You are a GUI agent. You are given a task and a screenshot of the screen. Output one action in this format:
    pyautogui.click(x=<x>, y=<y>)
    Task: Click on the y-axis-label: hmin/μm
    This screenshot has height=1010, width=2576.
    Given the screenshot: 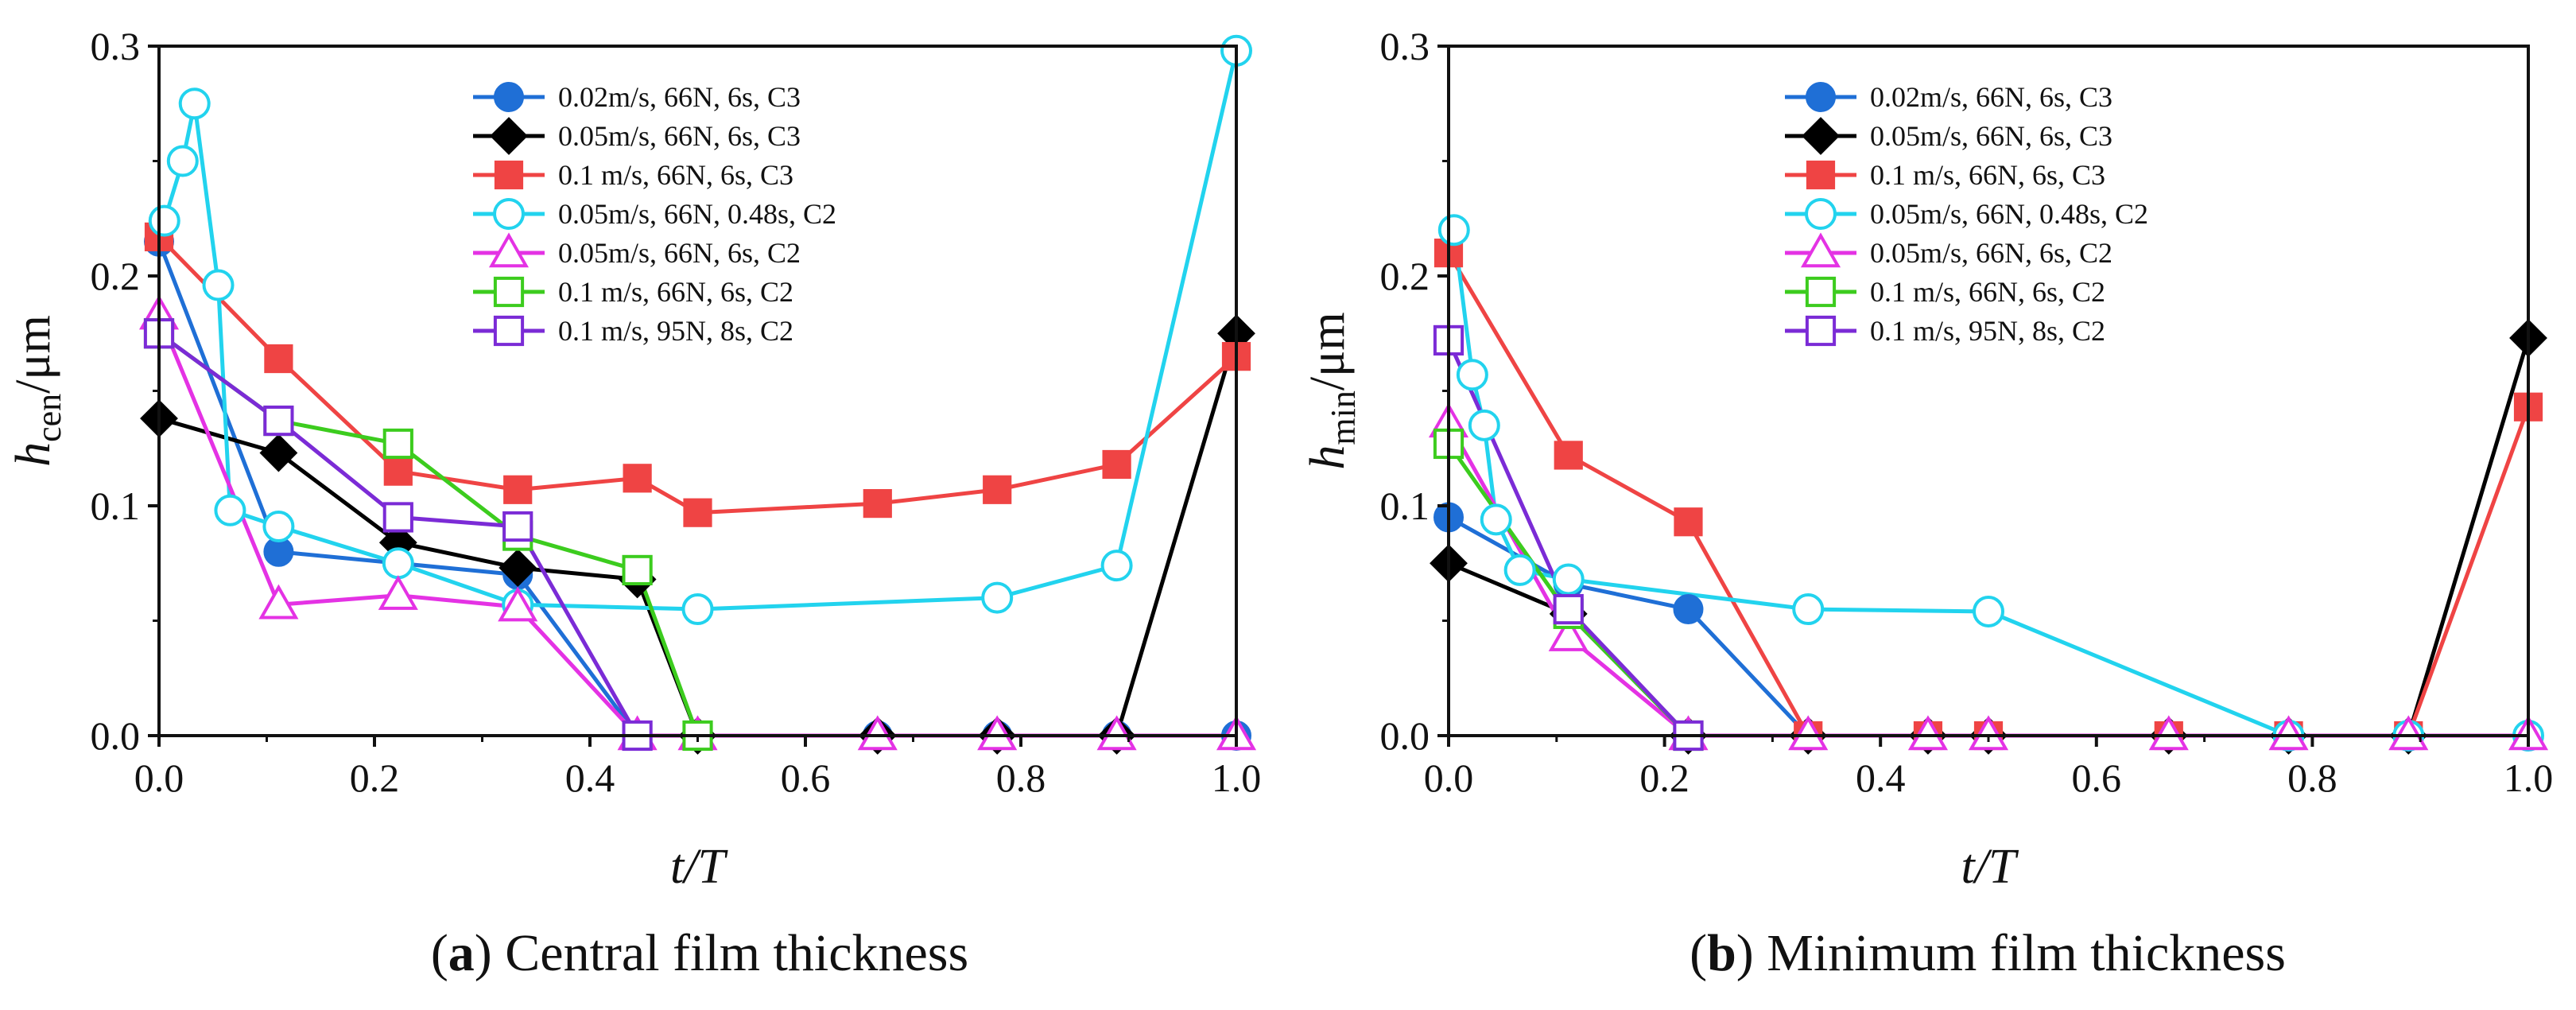 What is the action you would take?
    pyautogui.click(x=1332, y=390)
    